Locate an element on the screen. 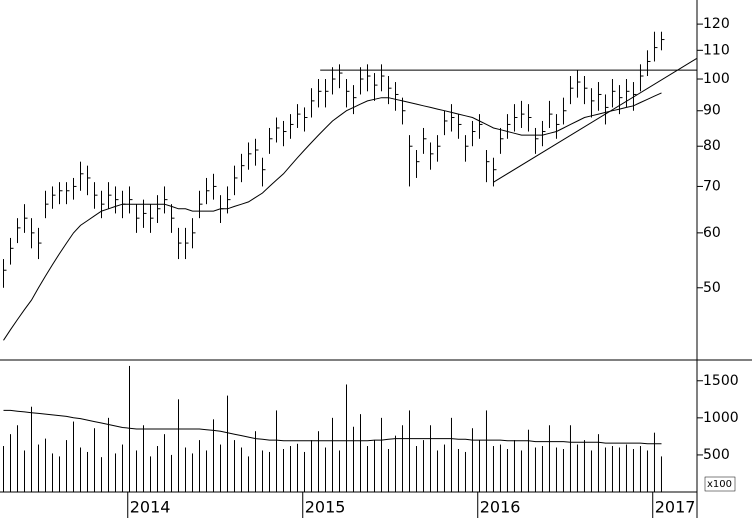  trendline is located at coordinates (595, 120).